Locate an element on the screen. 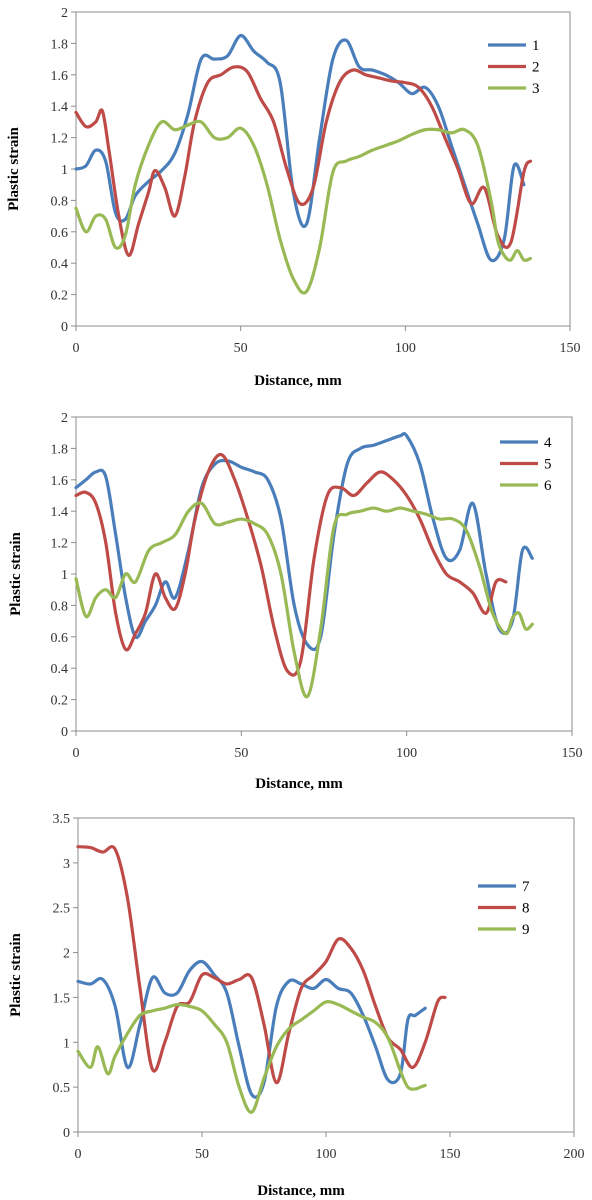 Image resolution: width=592 pixels, height=1200 pixels. legend-label: 6 is located at coordinates (548, 486).